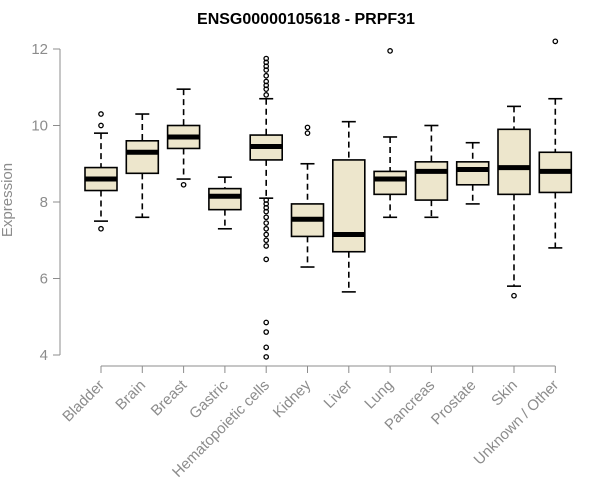  What do you see at coordinates (39, 49) in the screenshot?
I see `y-tick-label: 12` at bounding box center [39, 49].